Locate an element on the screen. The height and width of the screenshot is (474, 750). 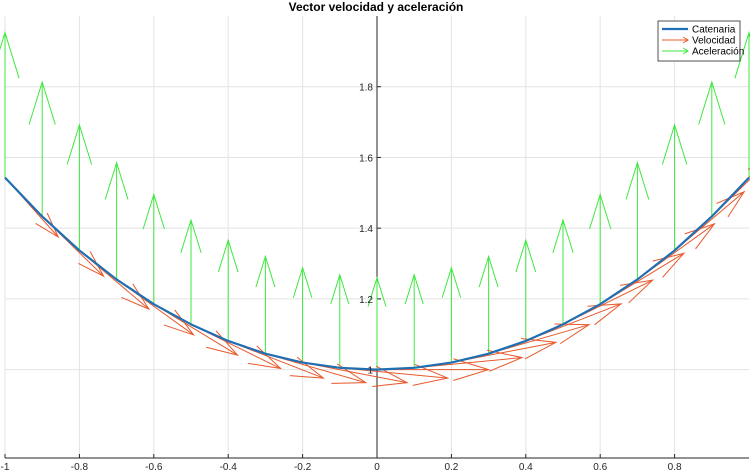
legend-label: Catenaria is located at coordinates (714, 30).